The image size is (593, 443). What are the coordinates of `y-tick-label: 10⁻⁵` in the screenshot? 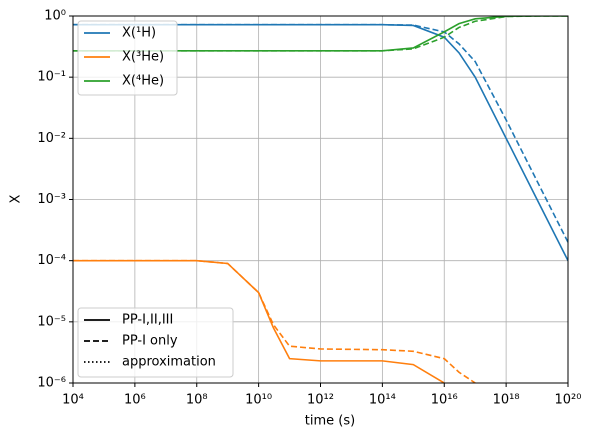 It's located at (51, 321).